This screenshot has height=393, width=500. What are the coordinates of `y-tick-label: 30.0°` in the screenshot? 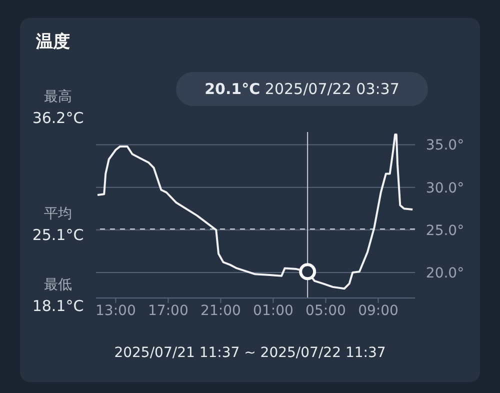 It's located at (445, 188).